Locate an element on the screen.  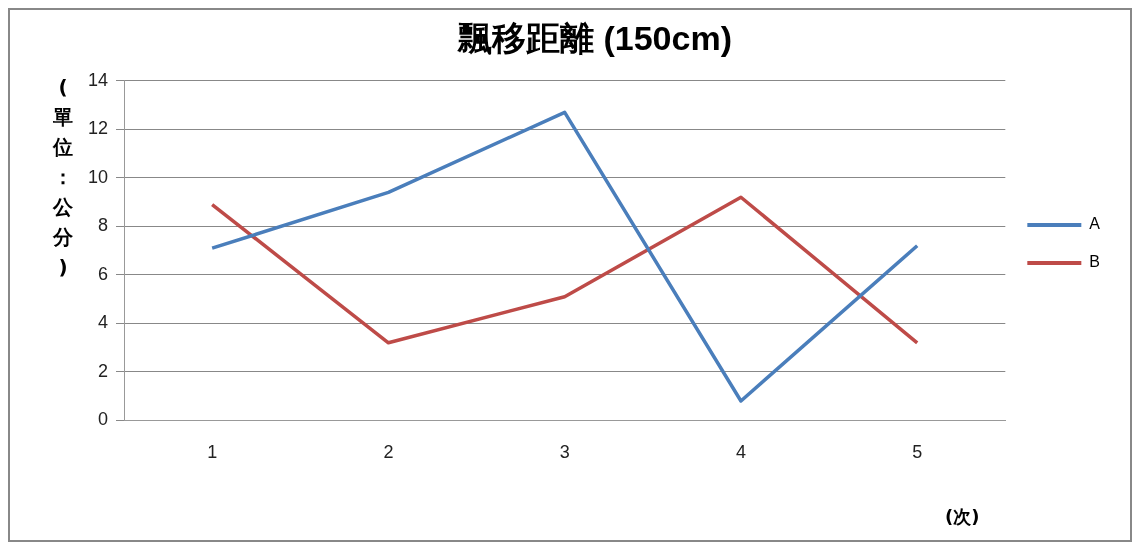
x-tick-label: 3 is located at coordinates (564, 452).